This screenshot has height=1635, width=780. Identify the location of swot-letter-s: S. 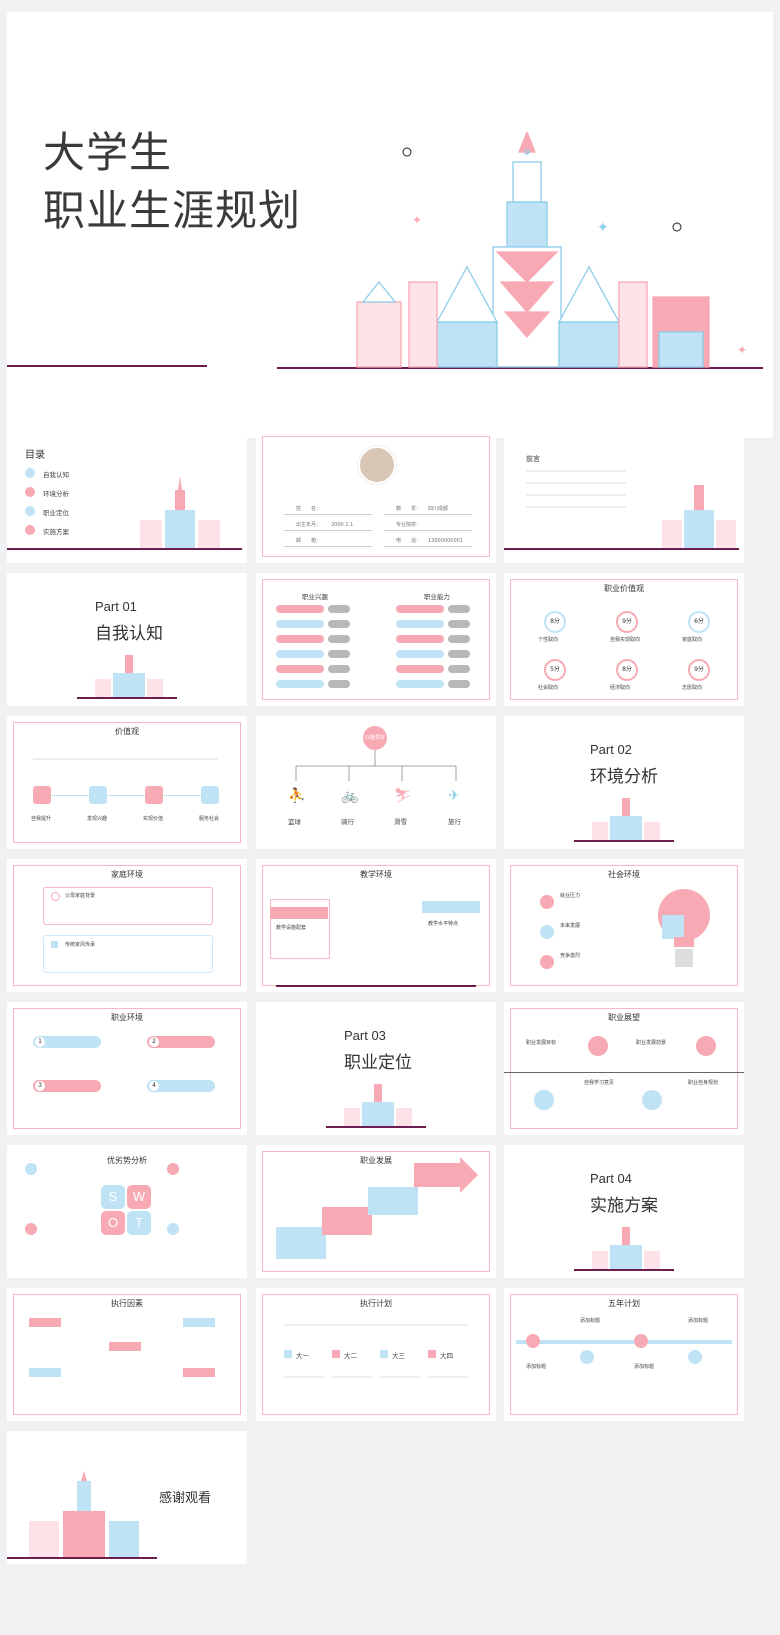
(113, 1197).